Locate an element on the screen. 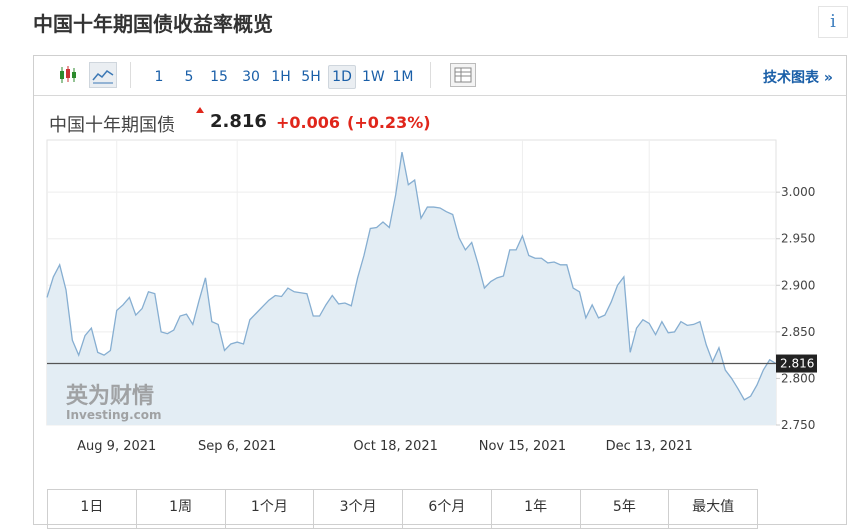 This screenshot has width=863, height=529. interval-button: 1W is located at coordinates (373, 77).